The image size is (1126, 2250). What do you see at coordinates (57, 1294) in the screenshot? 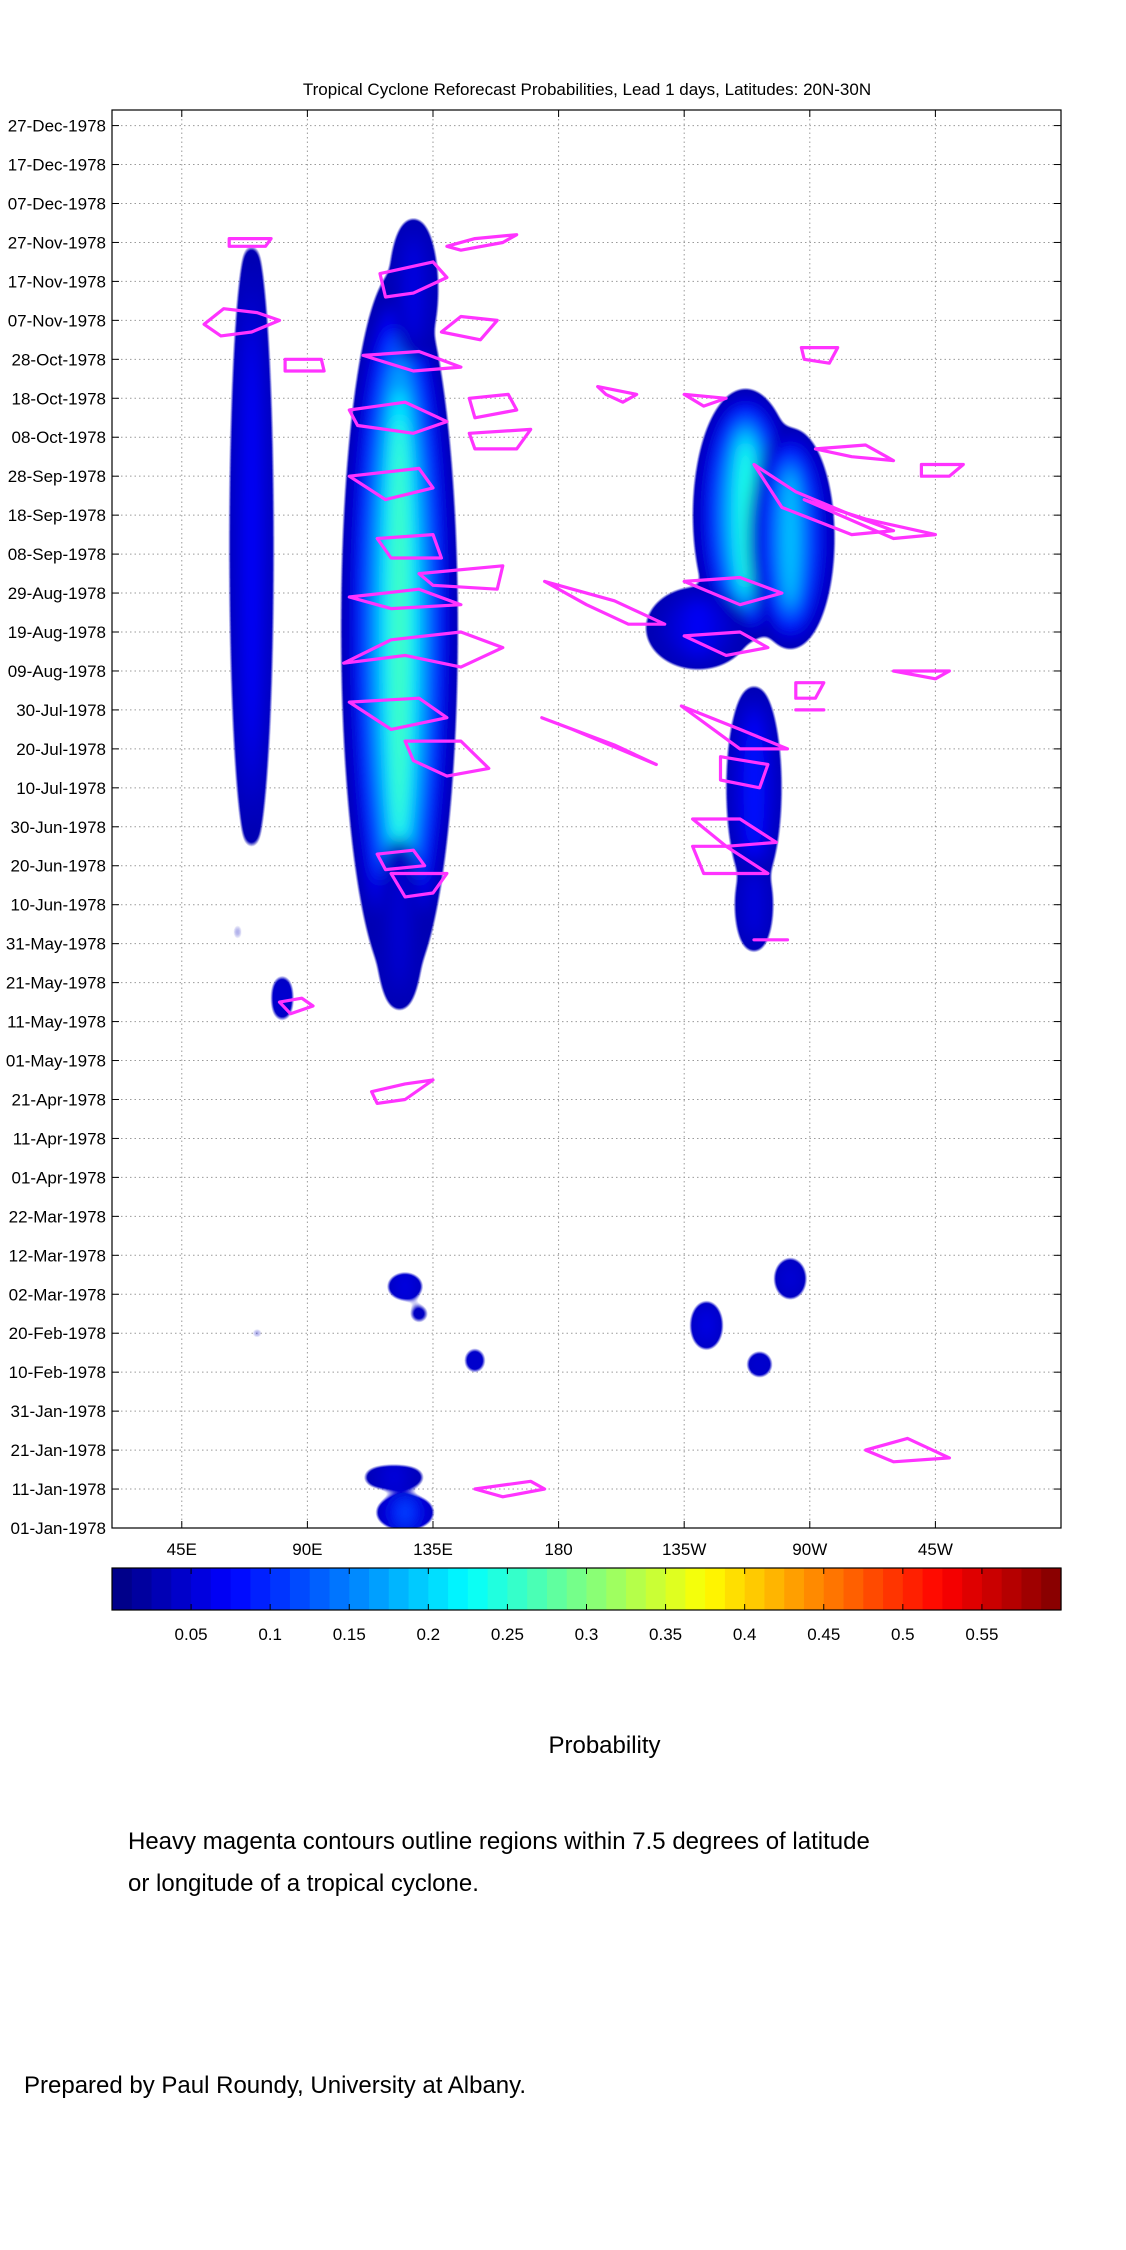
I see `y-tick-label: 02-Mar-1978` at bounding box center [57, 1294].